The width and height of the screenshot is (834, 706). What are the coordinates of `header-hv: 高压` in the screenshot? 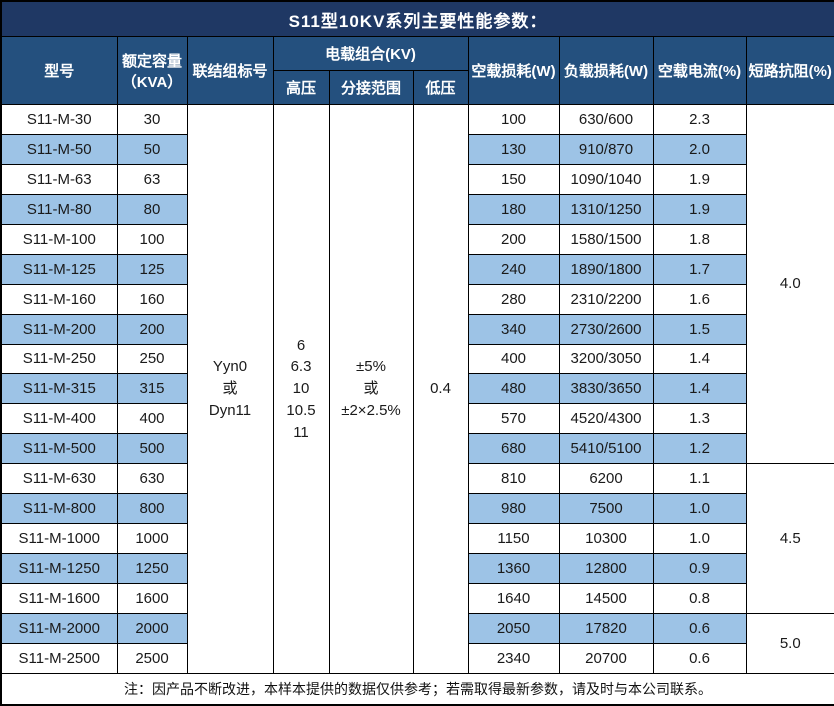 It's located at (301, 87).